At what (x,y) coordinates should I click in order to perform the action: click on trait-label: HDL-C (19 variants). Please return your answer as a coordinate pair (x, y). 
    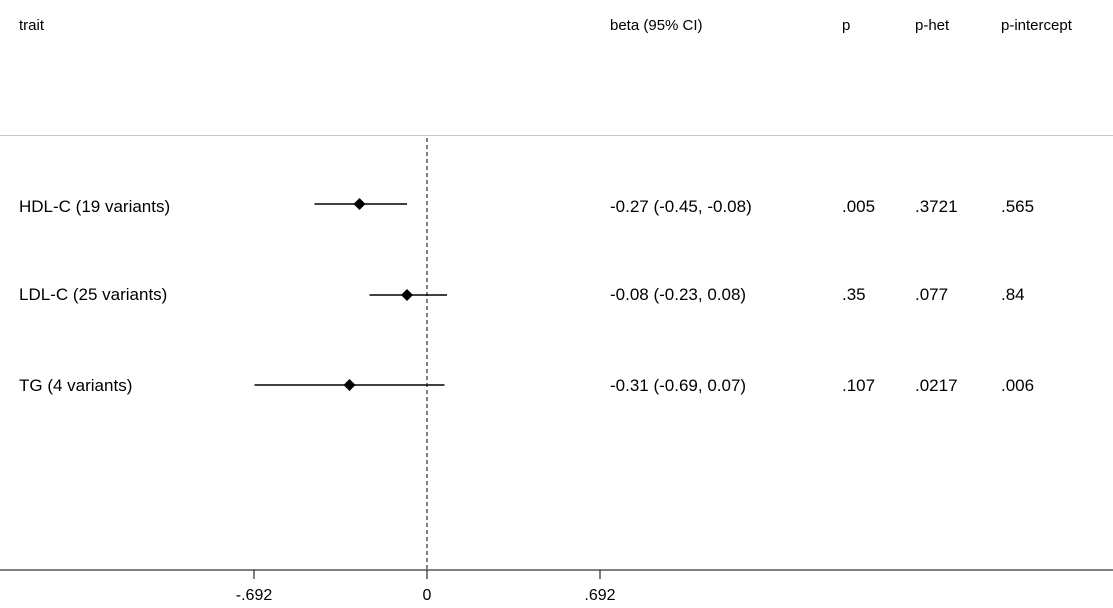
    Looking at the image, I should click on (95, 206).